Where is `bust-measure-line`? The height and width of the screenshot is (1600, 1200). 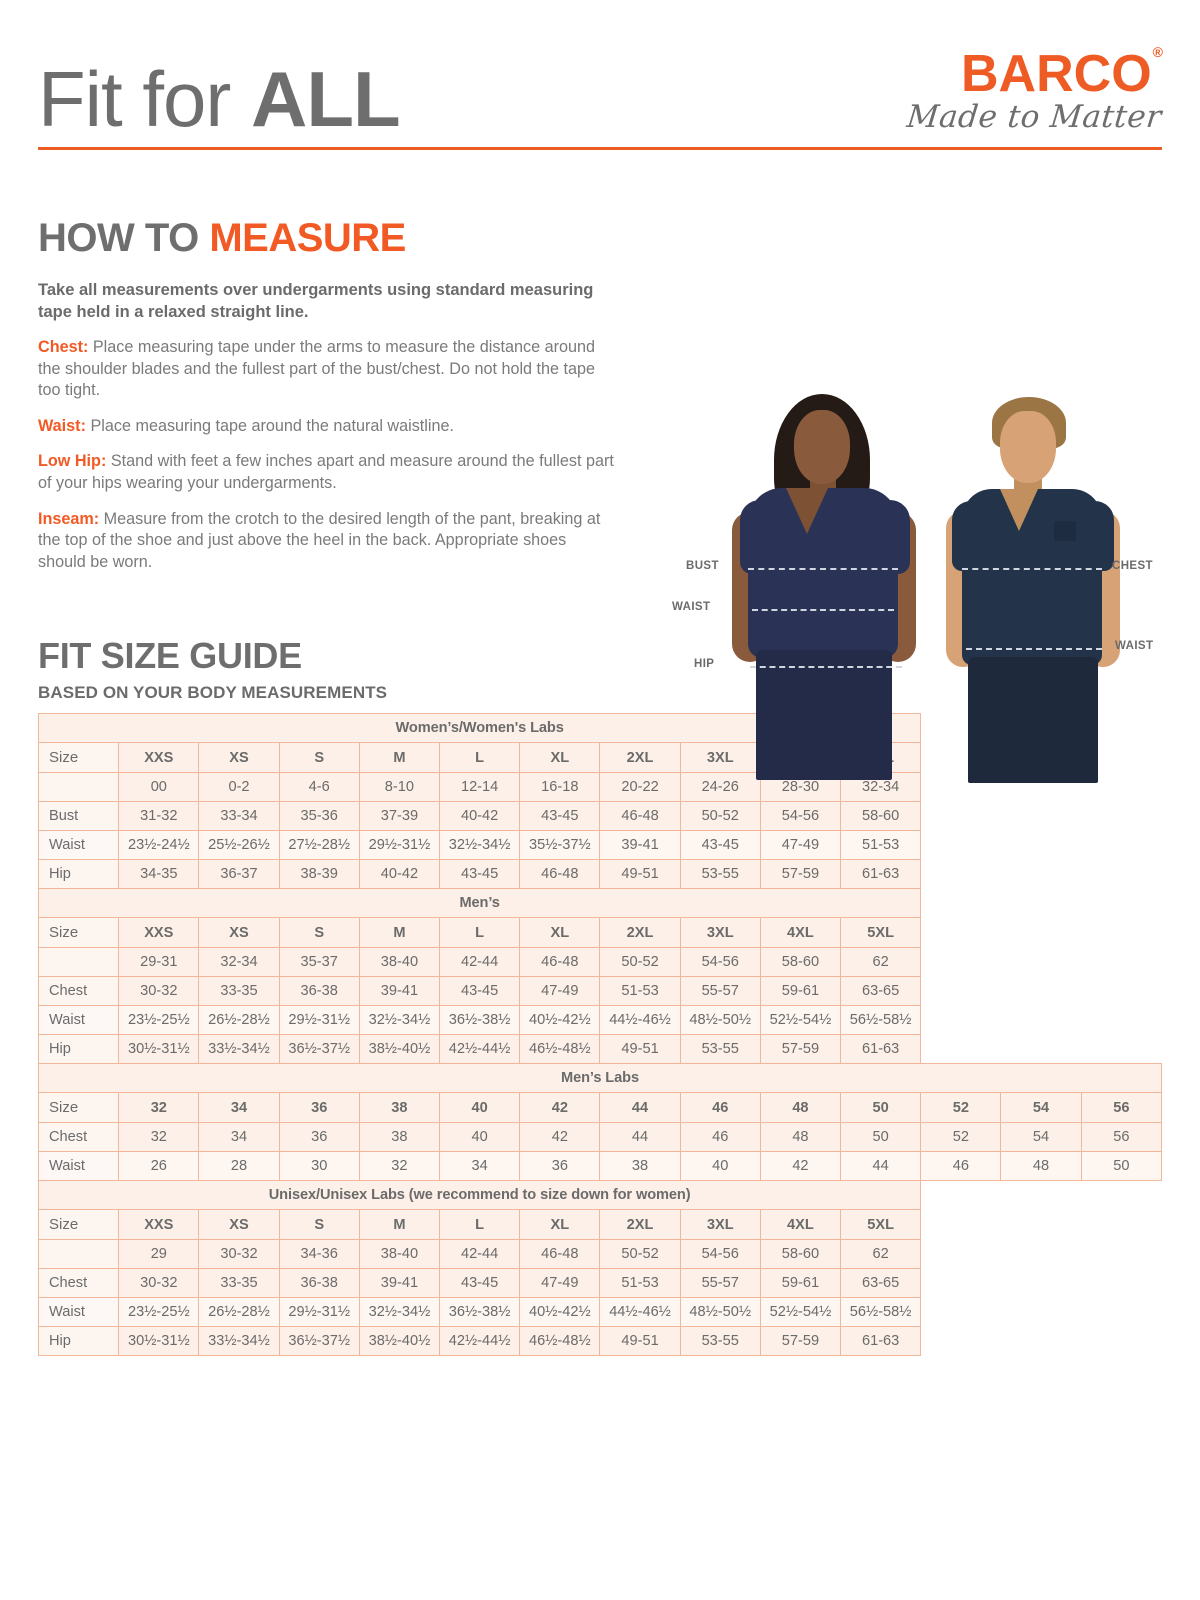 bust-measure-line is located at coordinates (823, 569).